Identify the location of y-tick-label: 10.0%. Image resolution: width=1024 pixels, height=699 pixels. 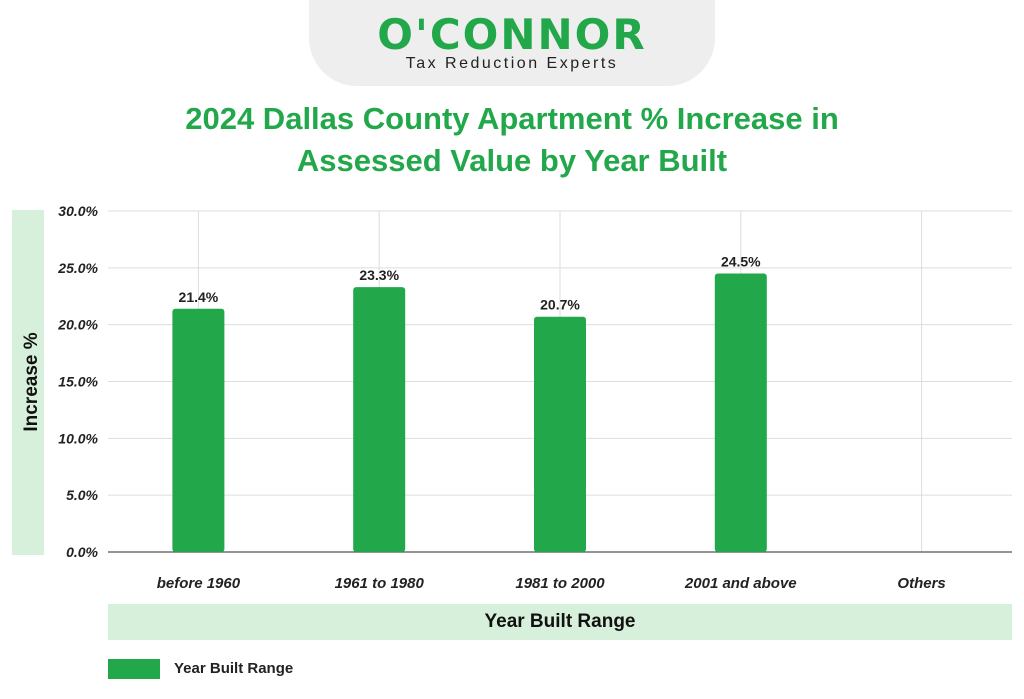
(78, 438).